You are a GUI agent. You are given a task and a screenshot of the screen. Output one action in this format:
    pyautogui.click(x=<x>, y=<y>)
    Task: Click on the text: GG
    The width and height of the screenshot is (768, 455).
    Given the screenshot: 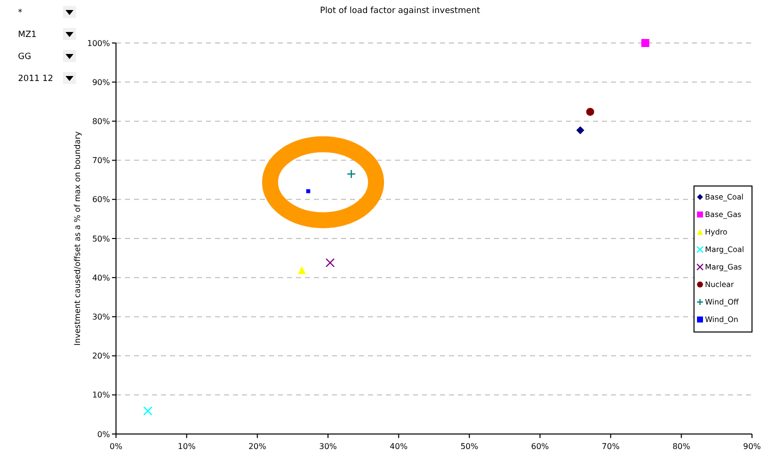 What is the action you would take?
    pyautogui.click(x=25, y=57)
    